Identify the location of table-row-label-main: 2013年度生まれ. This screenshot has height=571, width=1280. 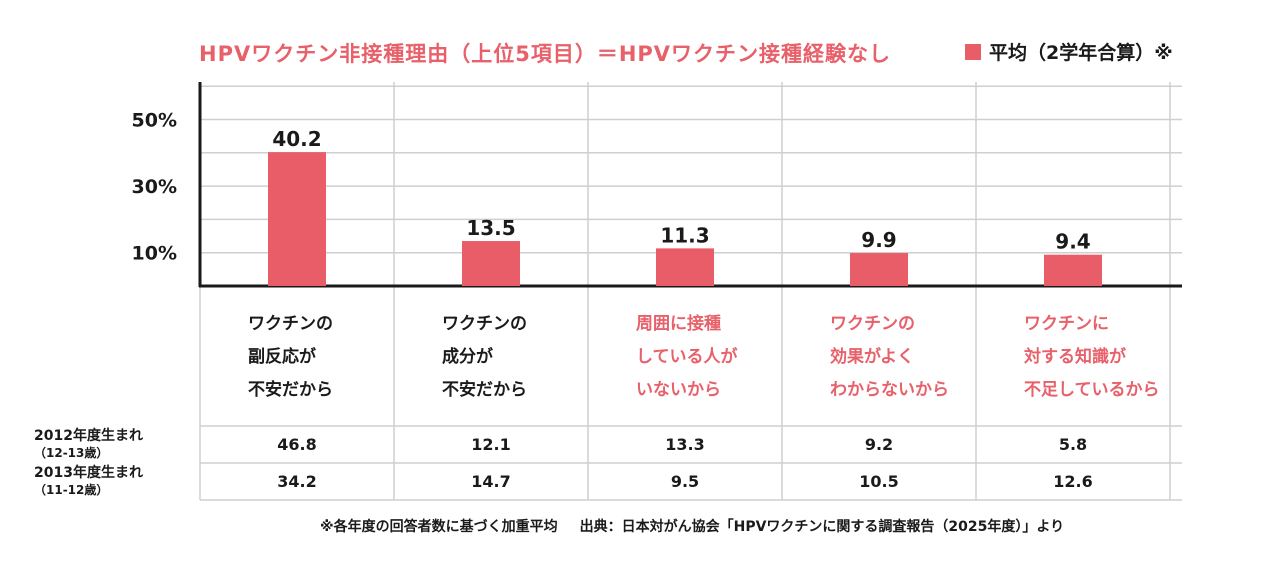
(88, 473).